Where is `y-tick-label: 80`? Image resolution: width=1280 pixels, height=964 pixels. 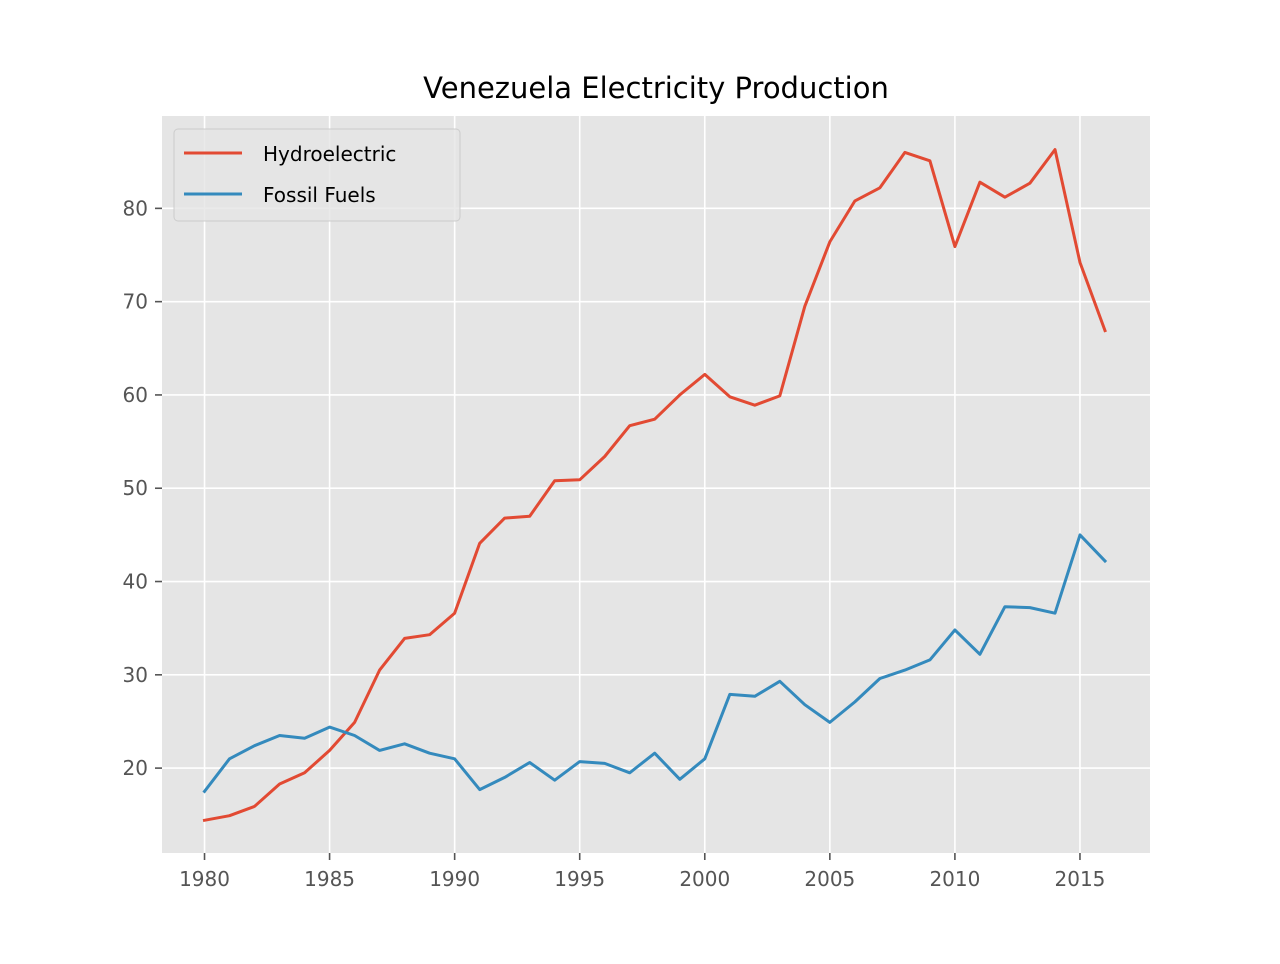
y-tick-label: 80 is located at coordinates (135, 208).